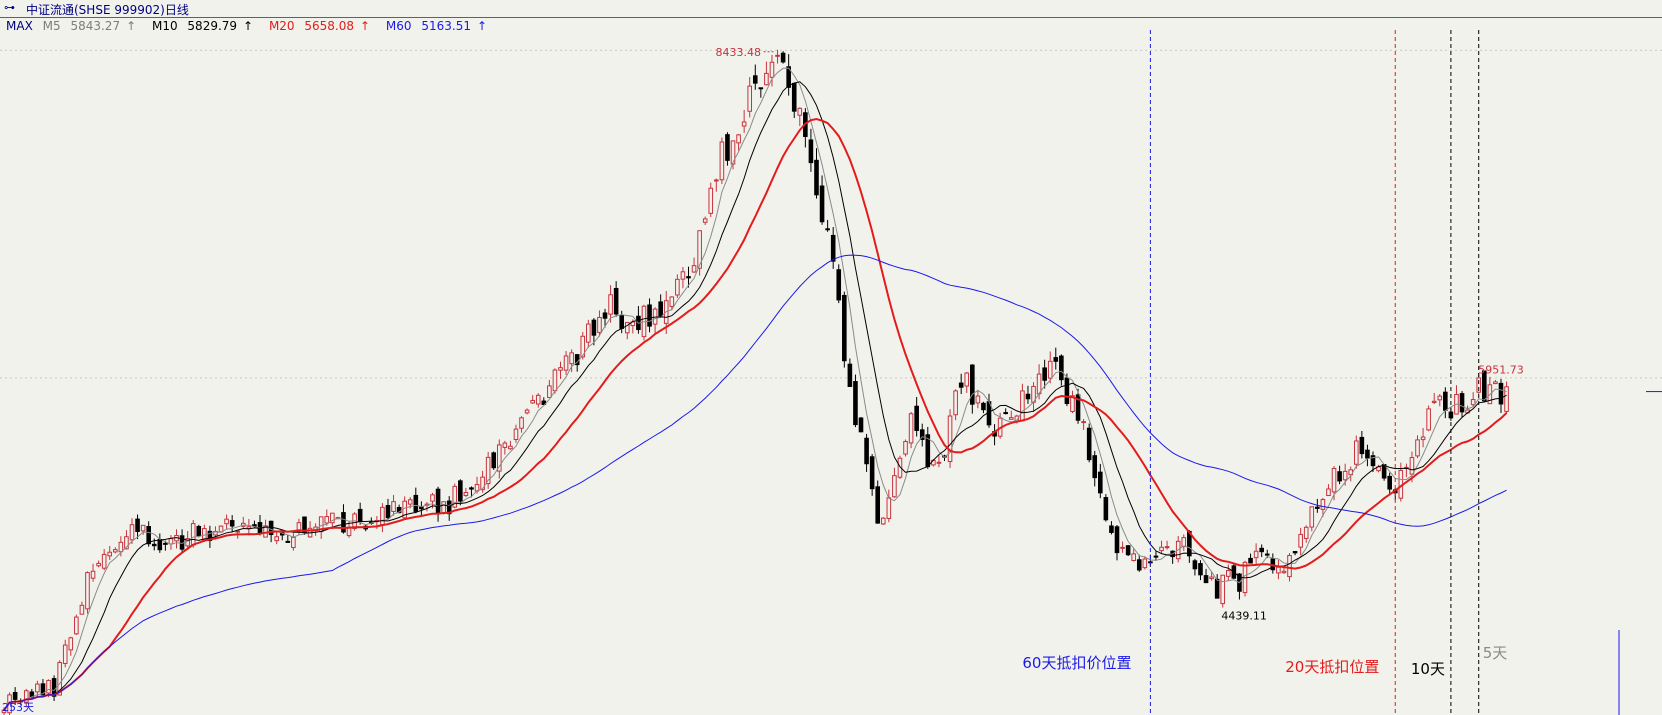 This screenshot has width=1662, height=715. Describe the element at coordinates (1332, 667) in the screenshot. I see `m20-offset-label: 20天抵扣位置` at that location.